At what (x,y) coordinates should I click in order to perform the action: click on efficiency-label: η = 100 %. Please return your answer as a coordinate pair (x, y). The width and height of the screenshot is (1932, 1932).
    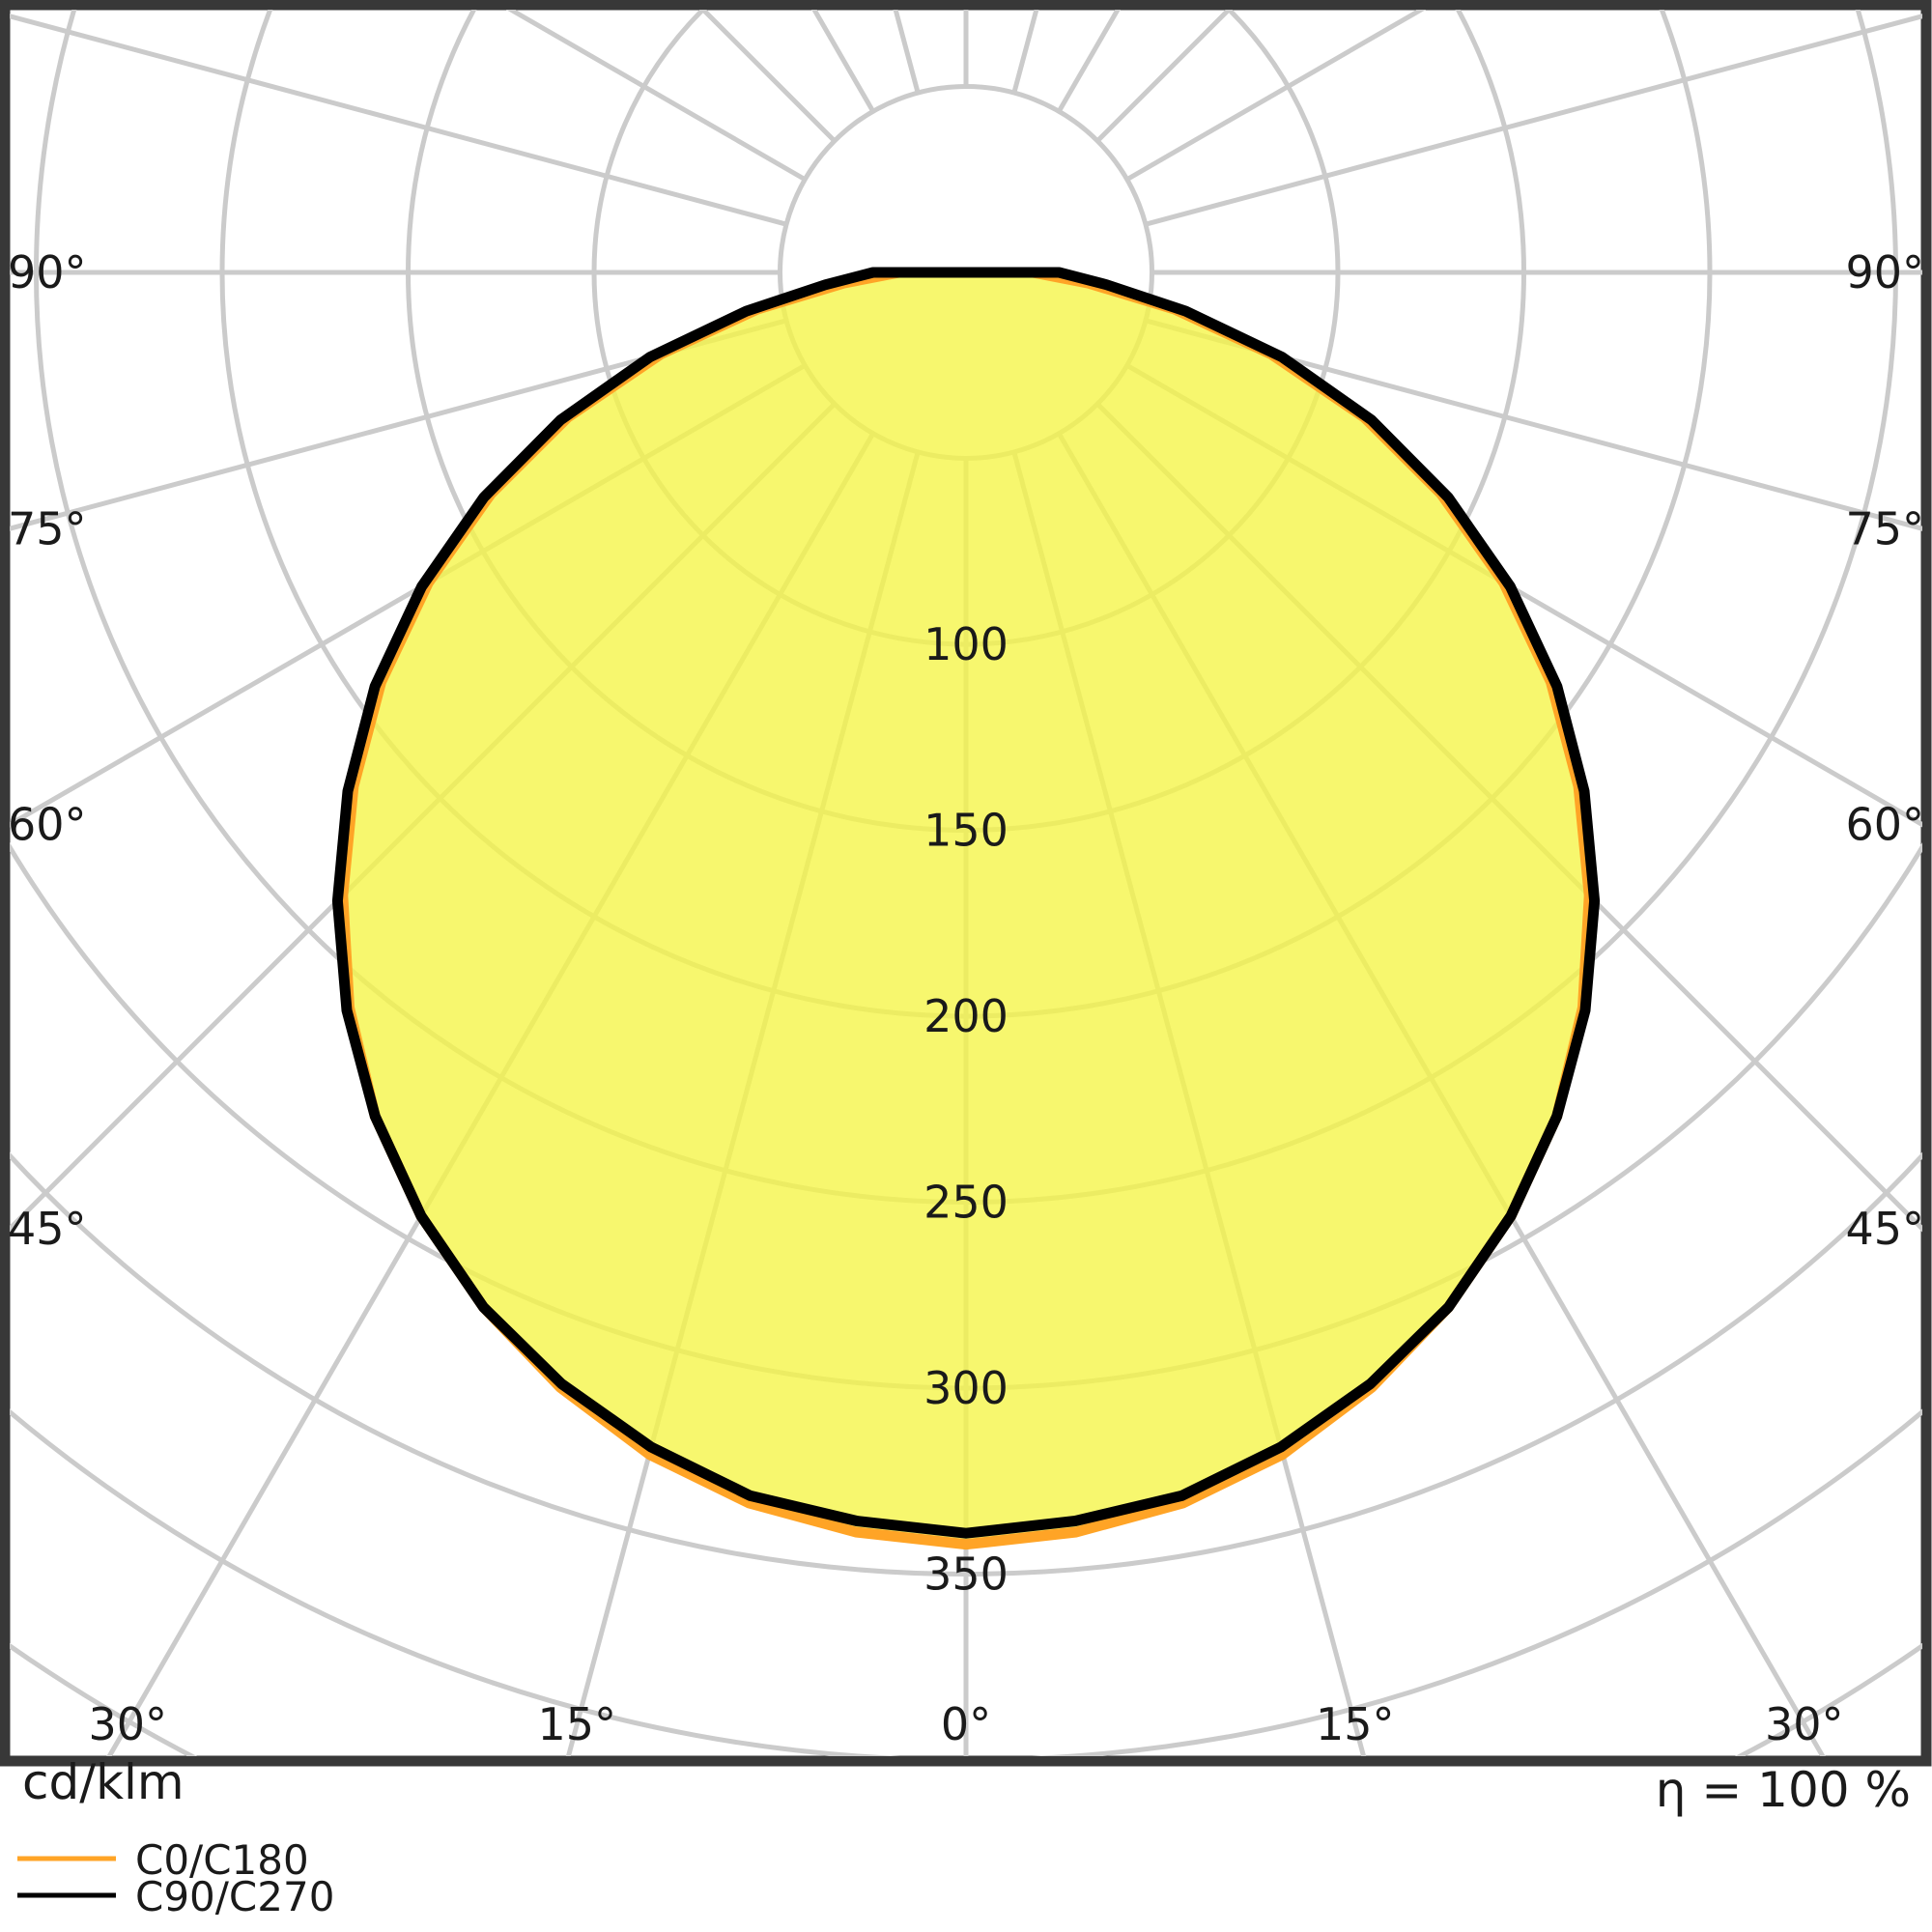
    Looking at the image, I should click on (1783, 1790).